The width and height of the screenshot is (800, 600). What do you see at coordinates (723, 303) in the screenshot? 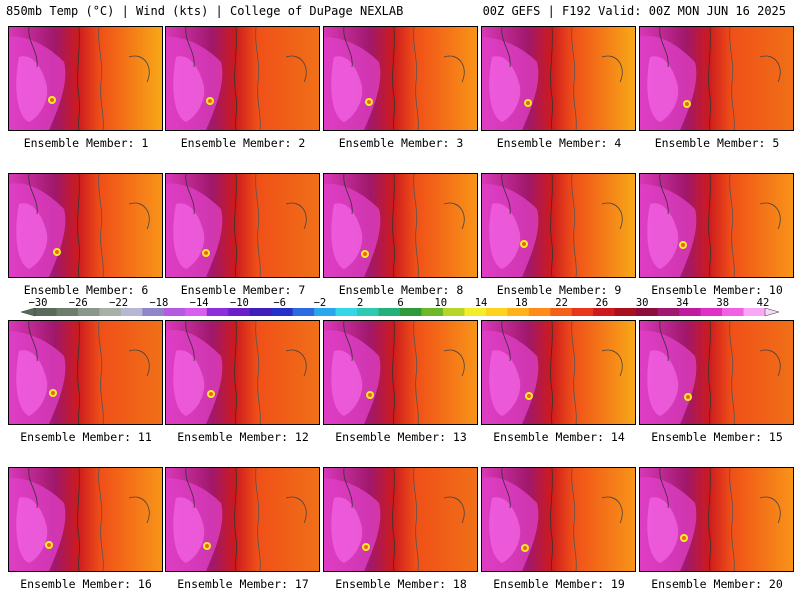
I see `colorbar-tick-label: 38` at bounding box center [723, 303].